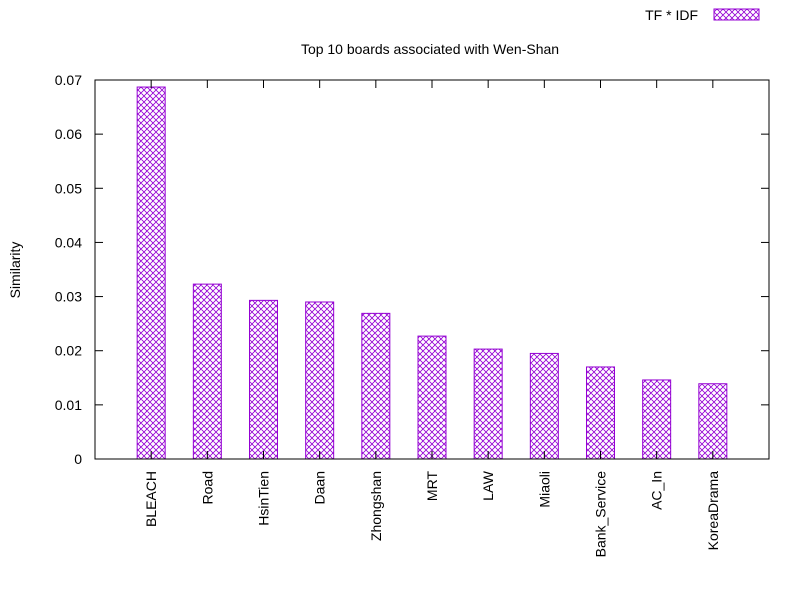  Describe the element at coordinates (264, 498) in the screenshot. I see `x-tick-label: HsinTien` at that location.